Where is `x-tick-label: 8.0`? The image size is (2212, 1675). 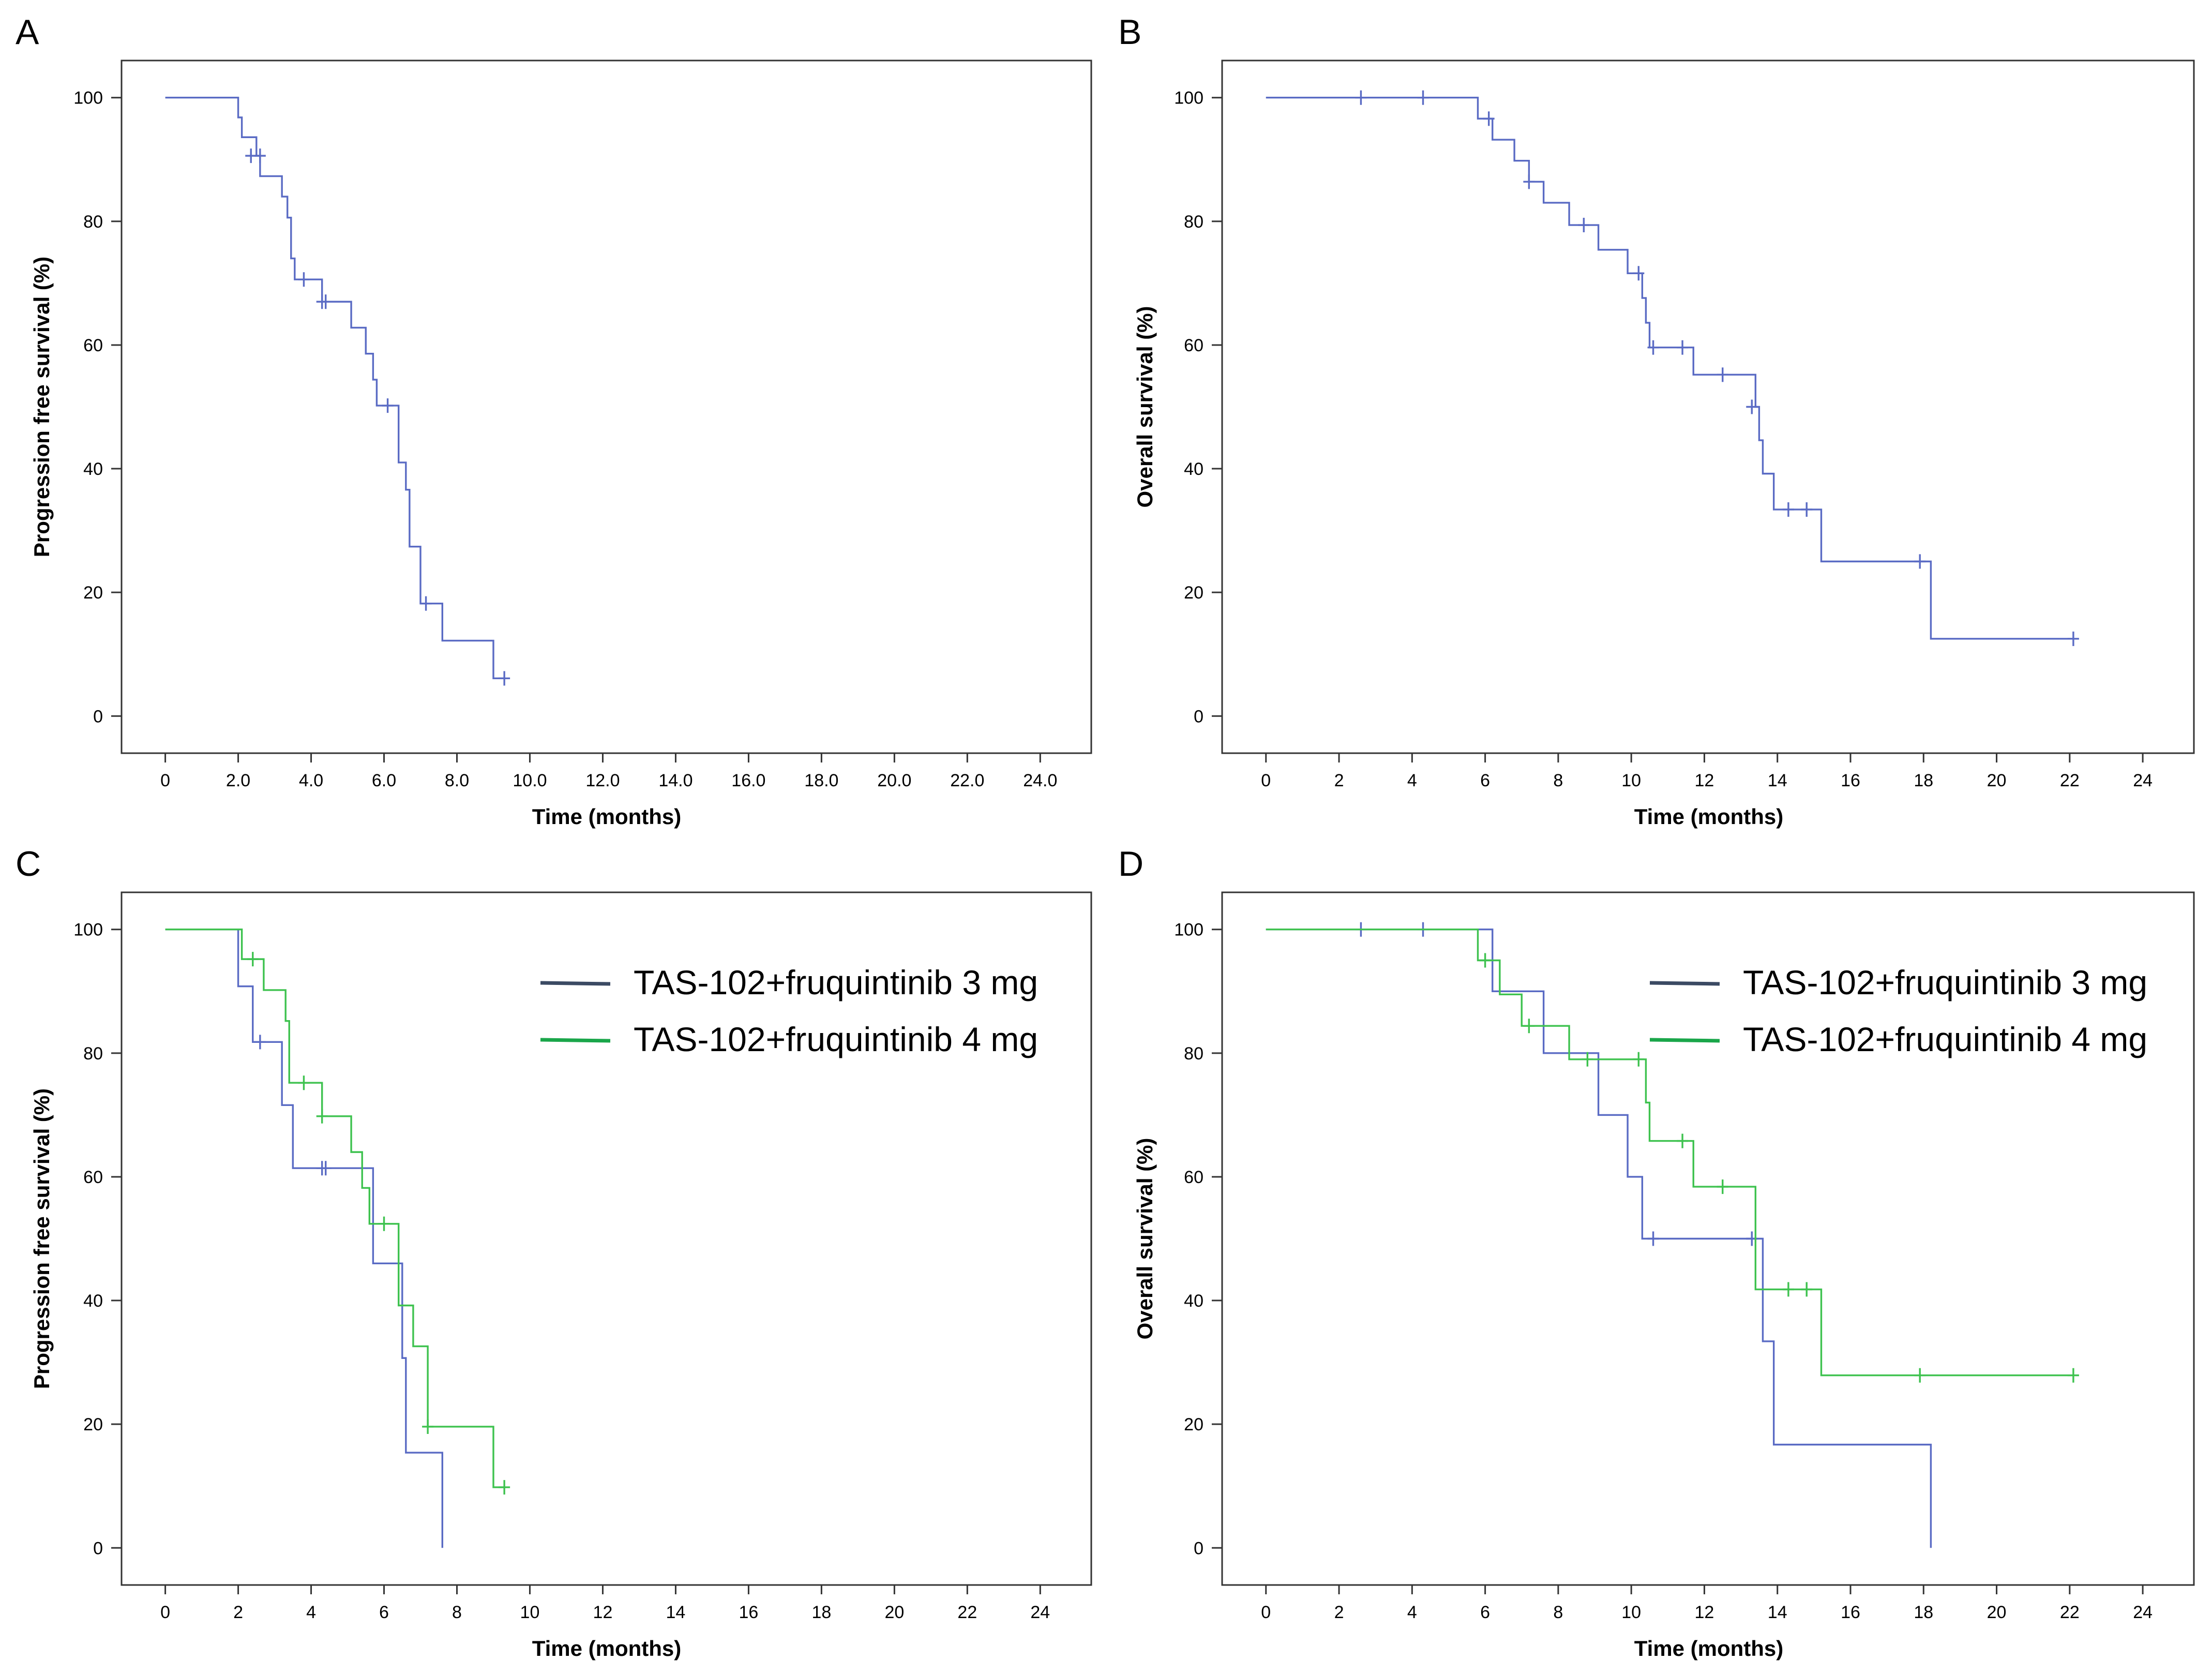
x-tick-label: 8.0 is located at coordinates (457, 781).